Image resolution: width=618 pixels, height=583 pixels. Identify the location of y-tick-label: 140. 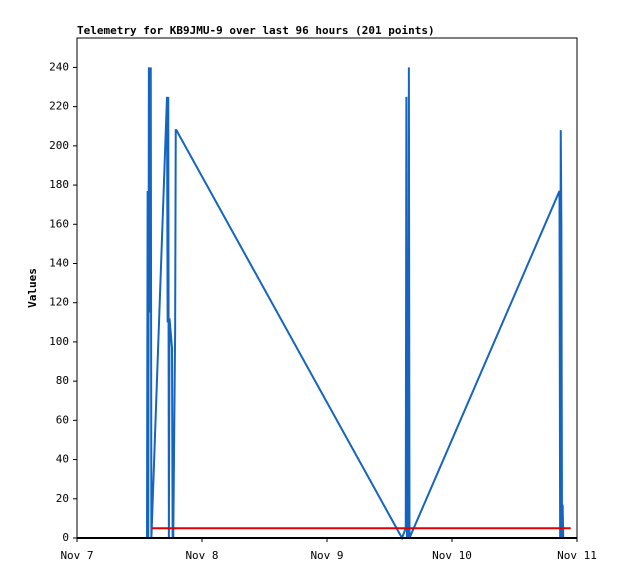
(59, 262).